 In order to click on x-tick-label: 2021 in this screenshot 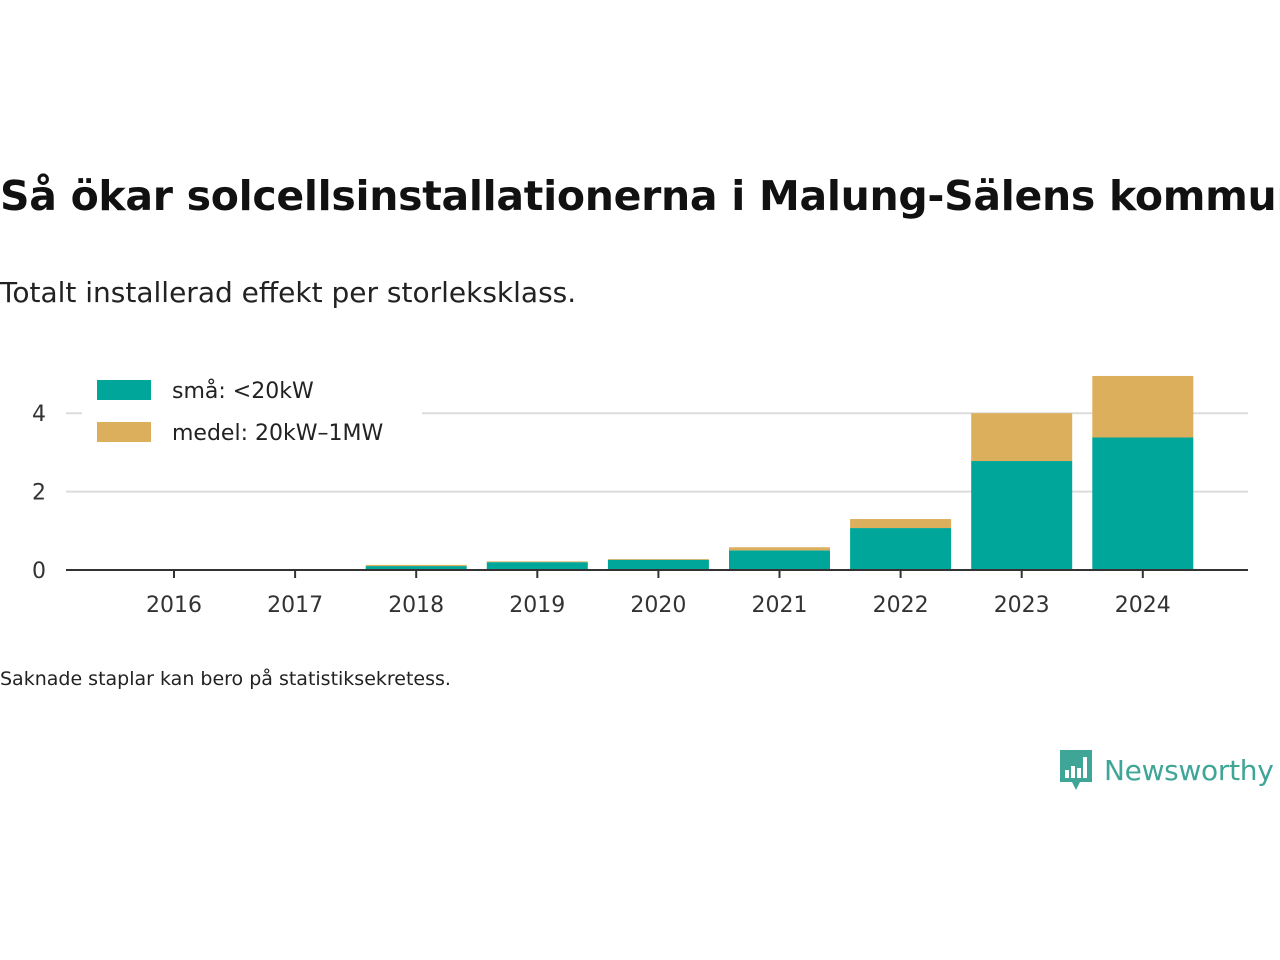, I will do `click(780, 605)`.